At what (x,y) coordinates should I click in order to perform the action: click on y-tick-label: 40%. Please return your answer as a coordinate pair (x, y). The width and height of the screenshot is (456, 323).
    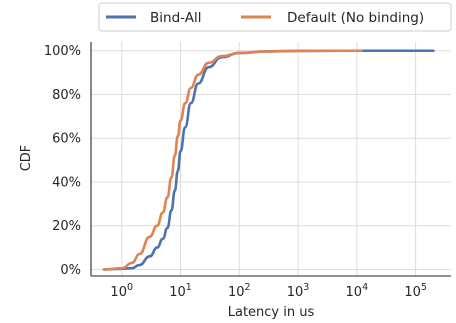
    Looking at the image, I should click on (66, 182).